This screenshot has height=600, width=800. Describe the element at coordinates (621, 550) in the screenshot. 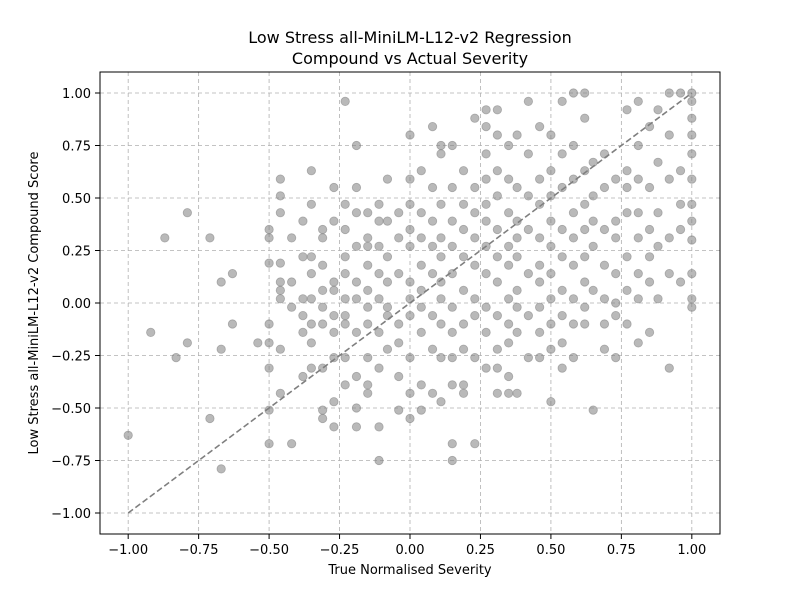

I see `x-tick-label: 0.75` at that location.